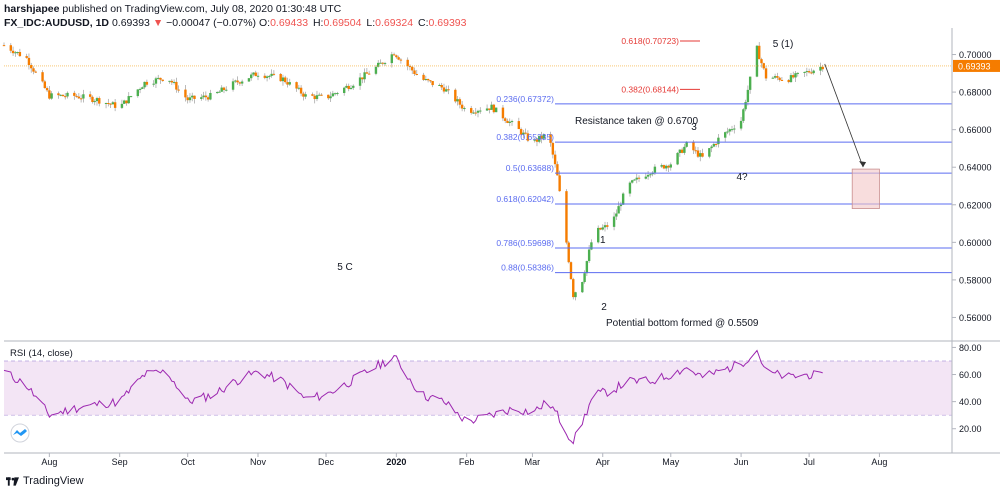 The width and height of the screenshot is (1000, 493). Describe the element at coordinates (650, 41) in the screenshot. I see `fib-extension-label: 0.618(0.70723)` at that location.